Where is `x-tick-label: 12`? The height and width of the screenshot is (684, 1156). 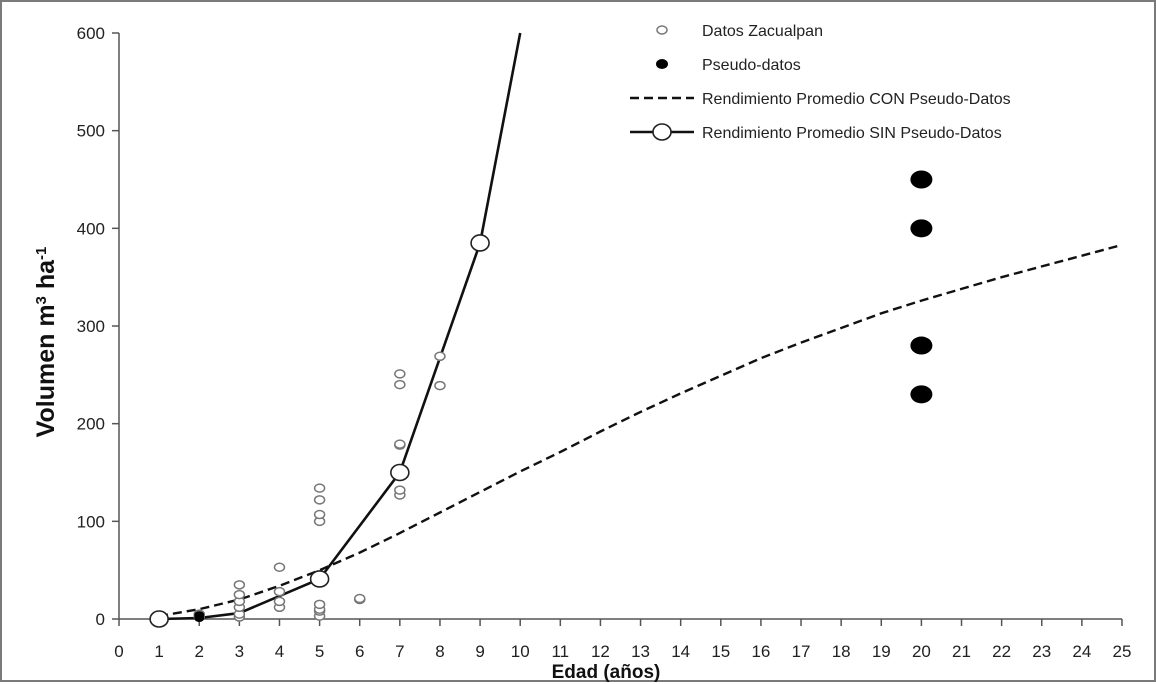
x-tick-label: 12 is located at coordinates (600, 651).